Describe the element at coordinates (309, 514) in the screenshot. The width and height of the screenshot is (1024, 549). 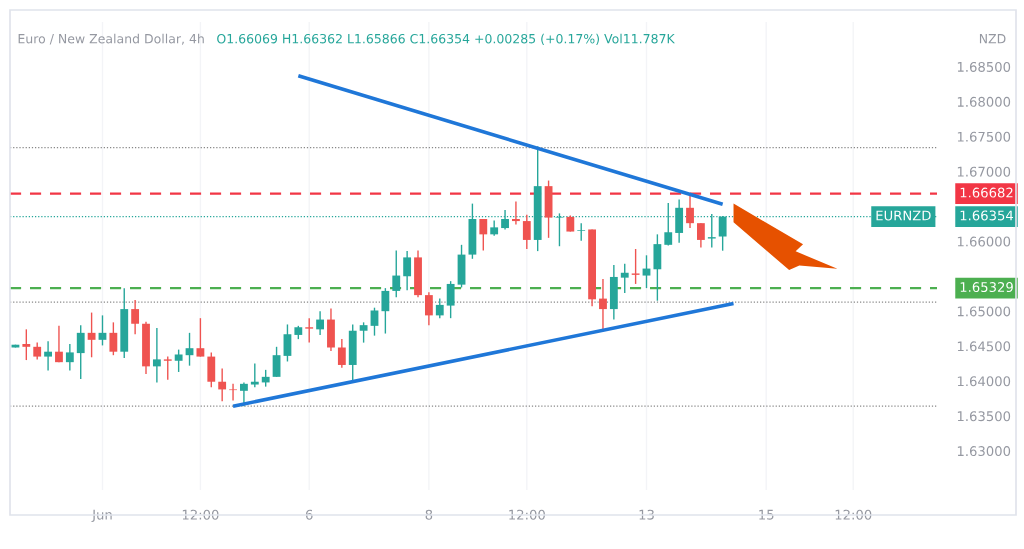
I see `x-tick-label: 6` at that location.